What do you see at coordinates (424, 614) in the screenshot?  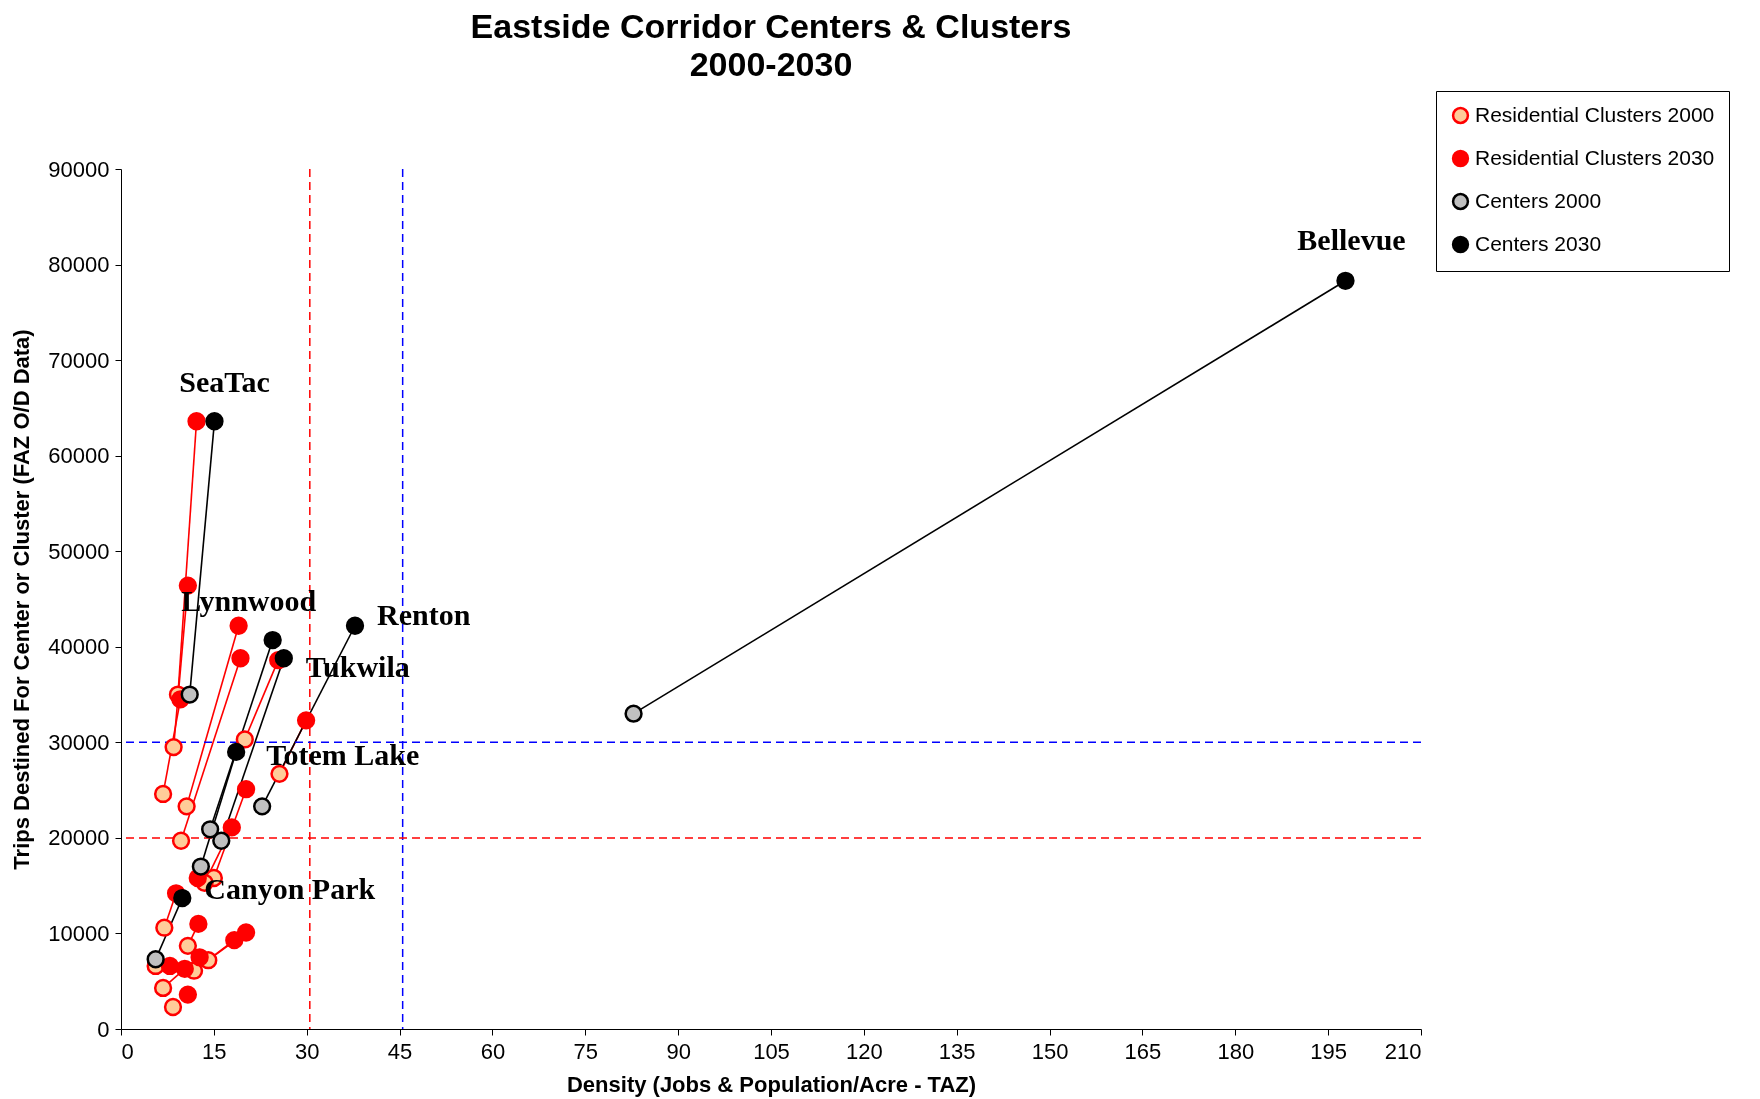 I see `annotation: Renton` at bounding box center [424, 614].